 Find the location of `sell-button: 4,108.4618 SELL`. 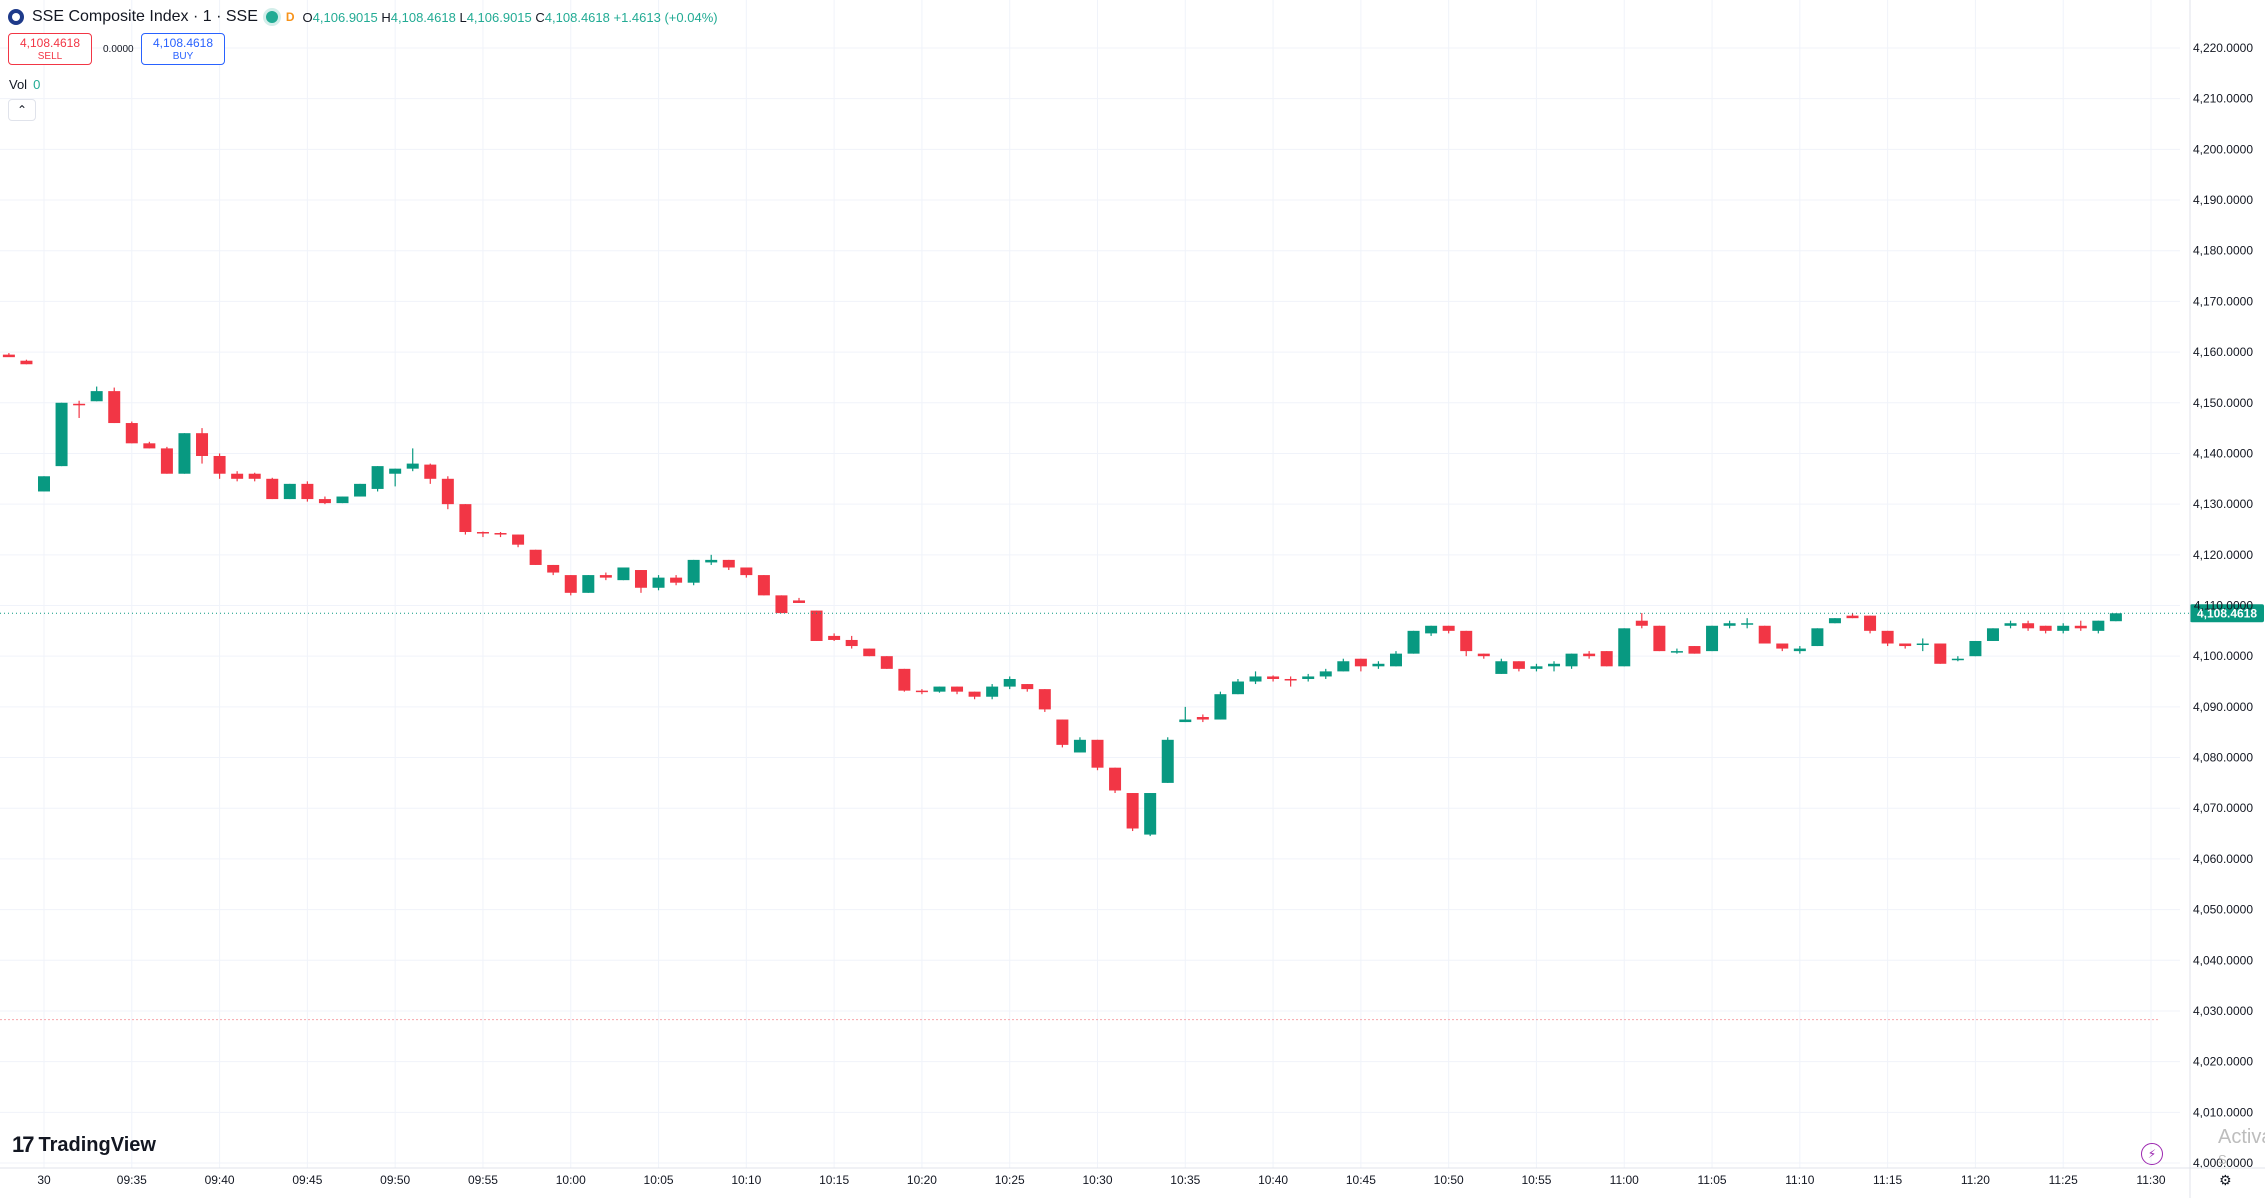

sell-button: 4,108.4618 SELL is located at coordinates (50, 49).